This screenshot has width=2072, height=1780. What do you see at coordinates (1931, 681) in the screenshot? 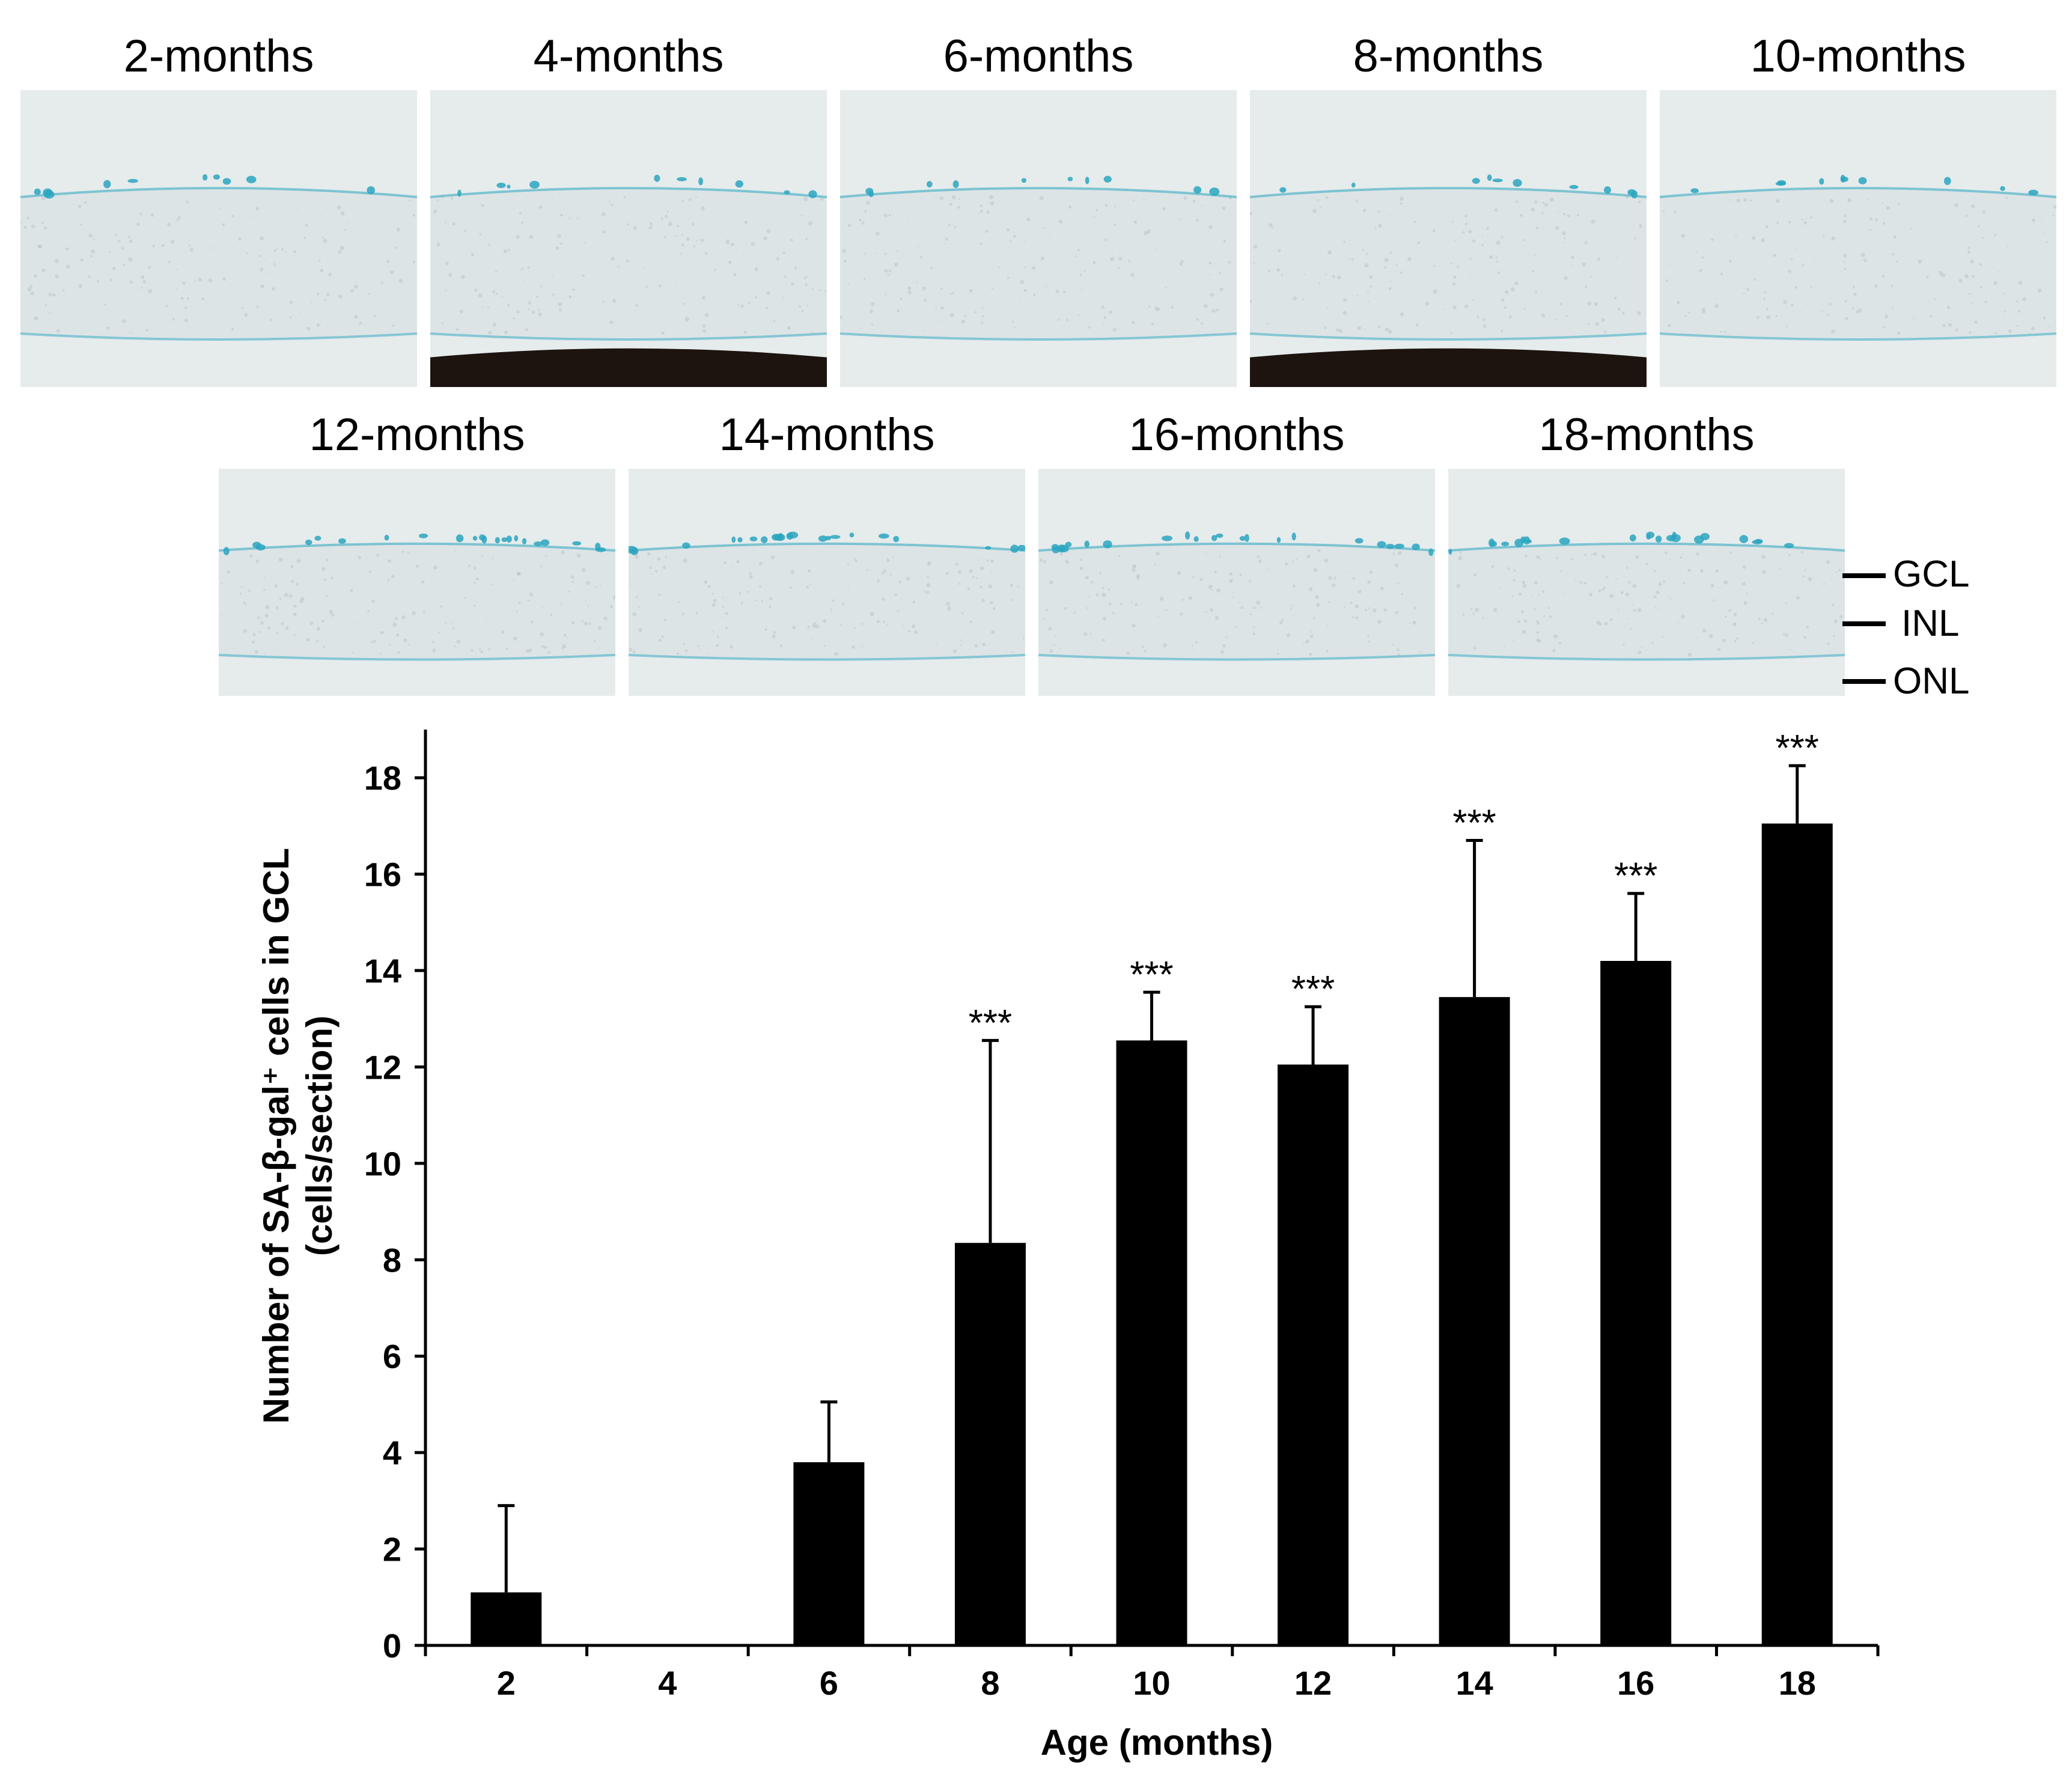
I see `onl-label: ONL` at bounding box center [1931, 681].